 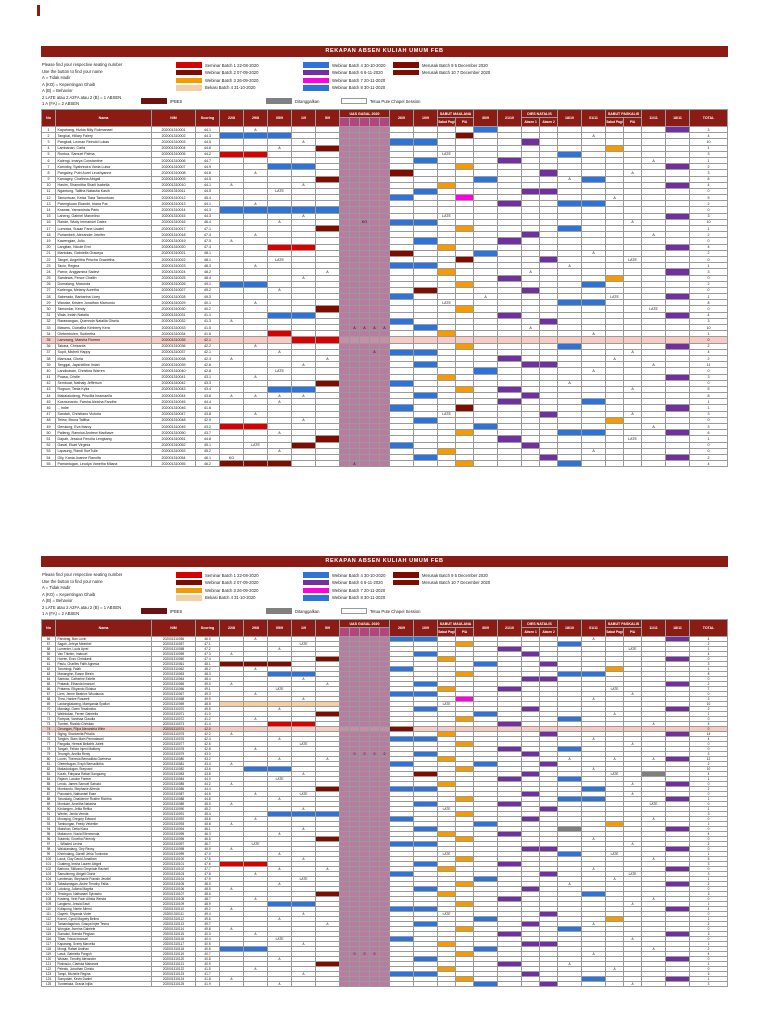 What do you see at coordinates (633, 984) in the screenshot?
I see `attendance-cell: A` at bounding box center [633, 984].